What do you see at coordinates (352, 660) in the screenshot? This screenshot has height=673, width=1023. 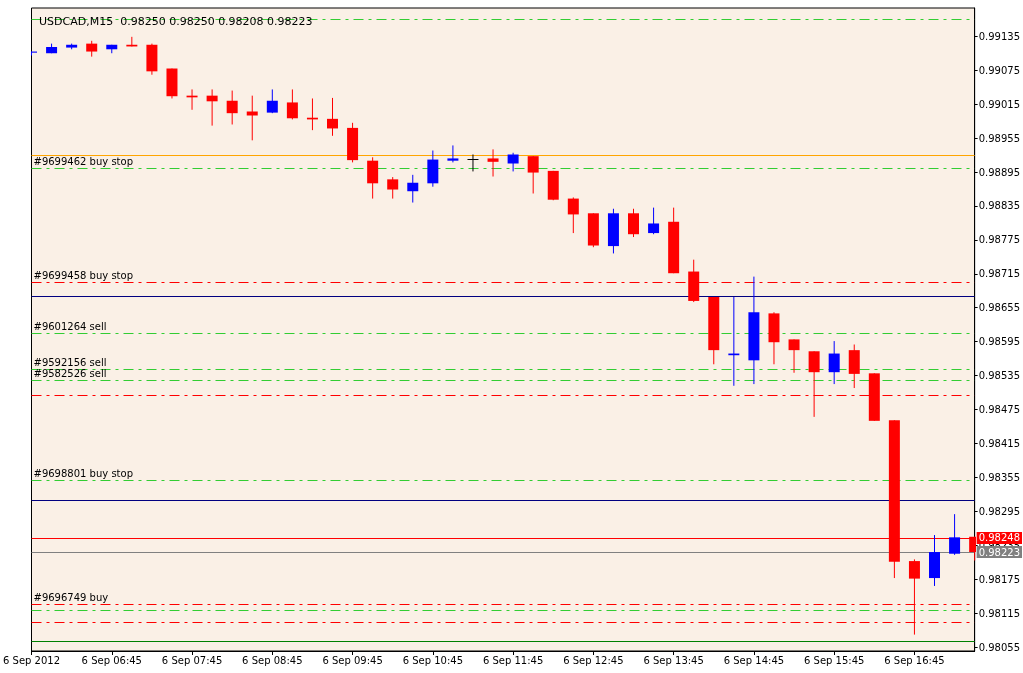 I see `x-tick-label: 6 Sep 09:45` at bounding box center [352, 660].